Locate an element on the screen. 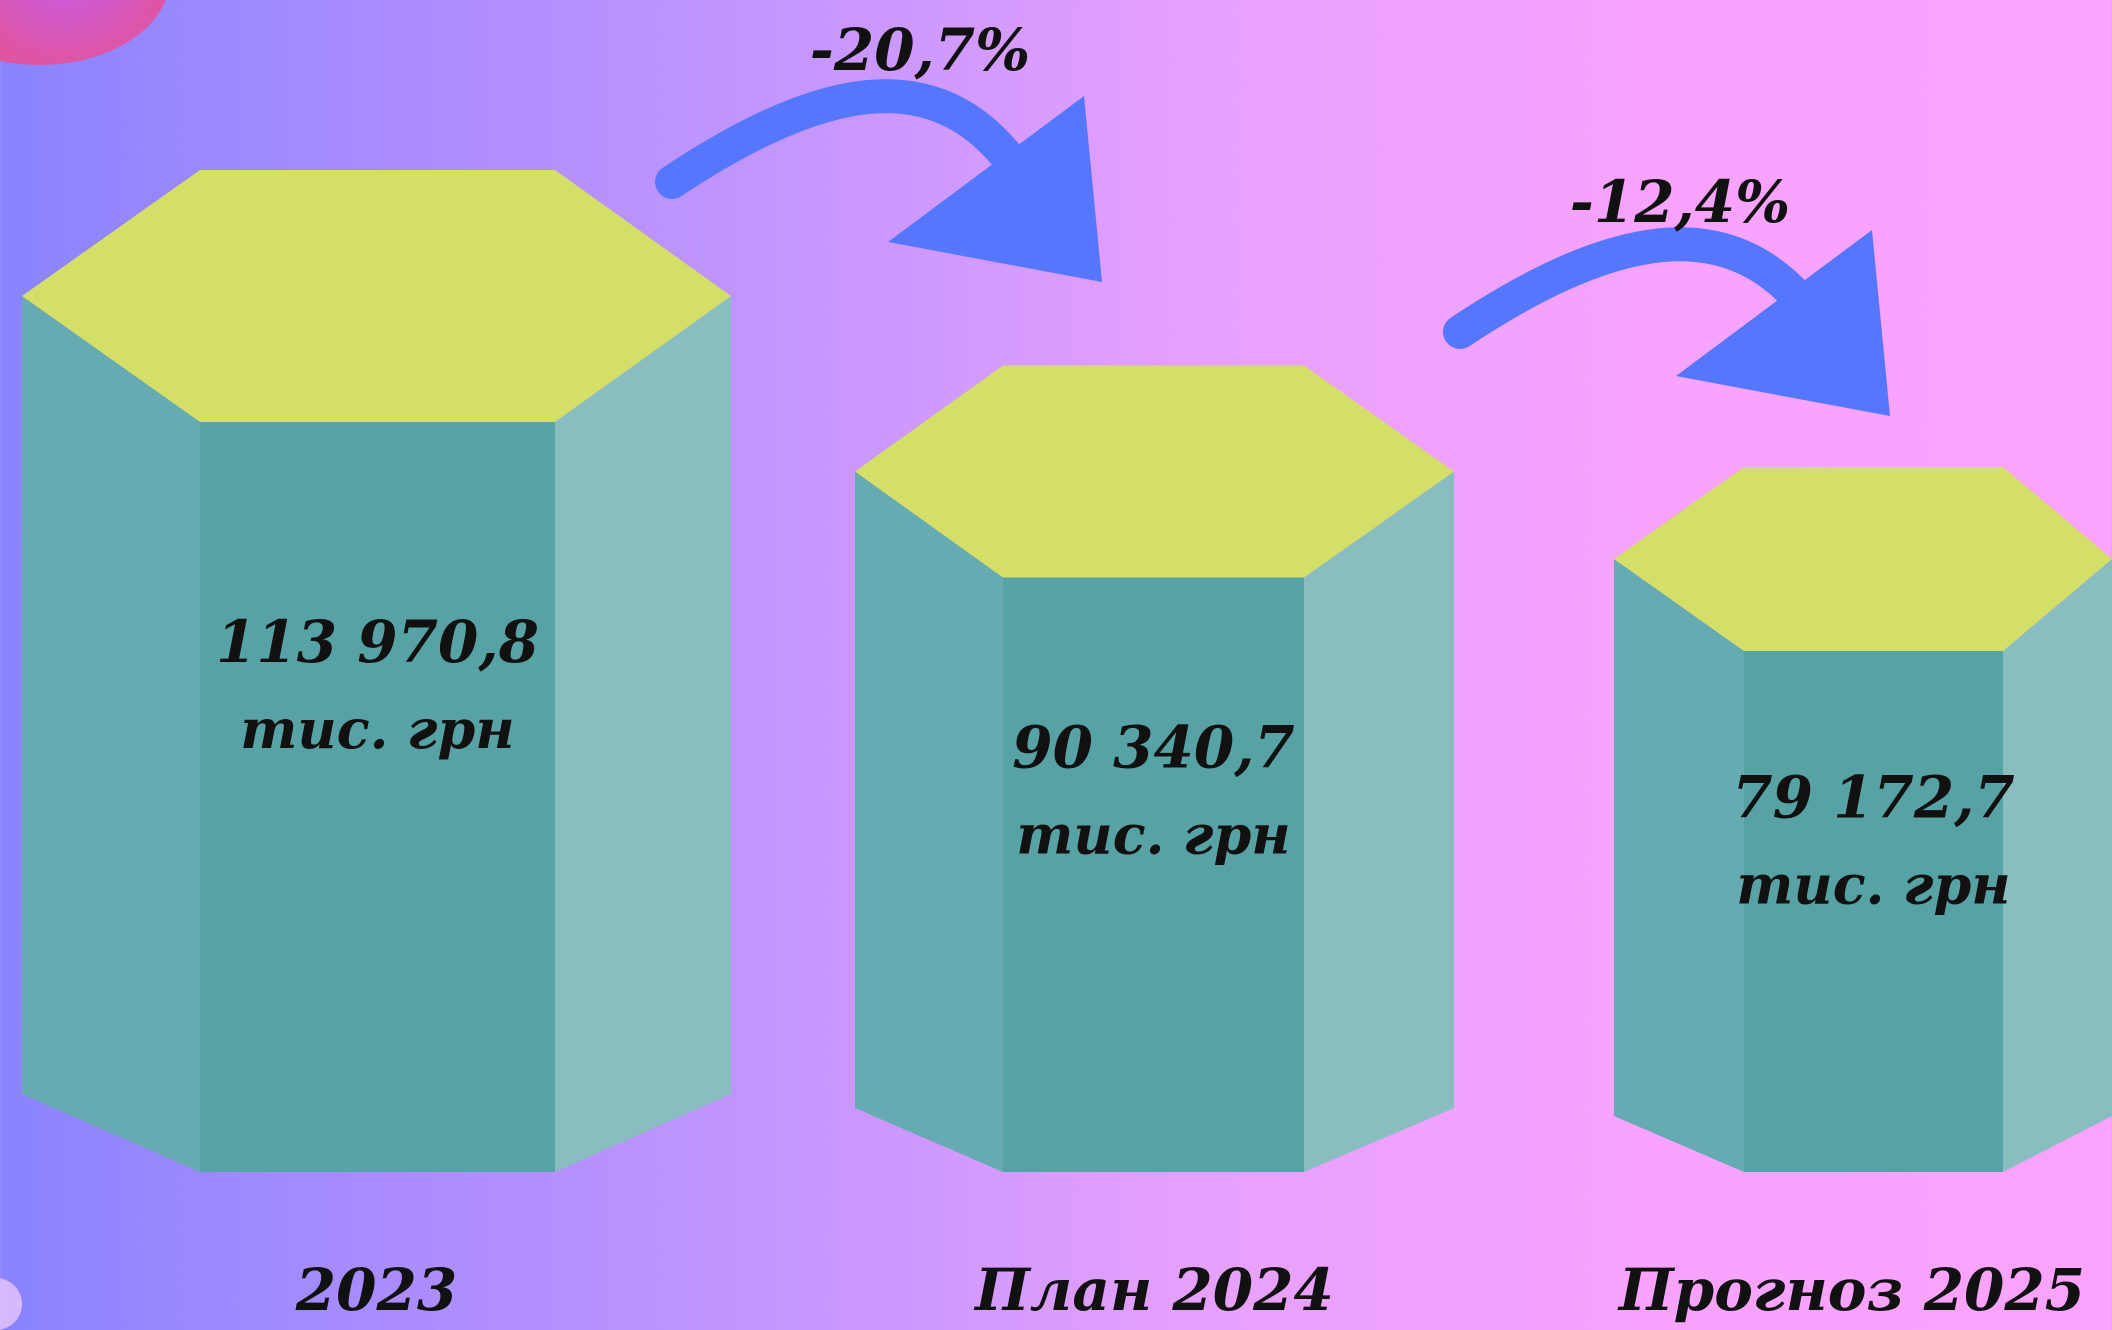  value-label: 113 970,8 is located at coordinates (377, 642).